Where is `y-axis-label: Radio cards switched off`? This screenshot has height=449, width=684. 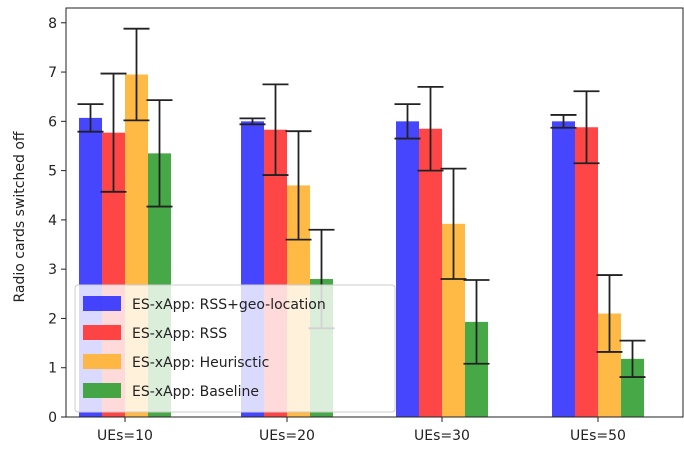
y-axis-label: Radio cards switched off is located at coordinates (20, 216).